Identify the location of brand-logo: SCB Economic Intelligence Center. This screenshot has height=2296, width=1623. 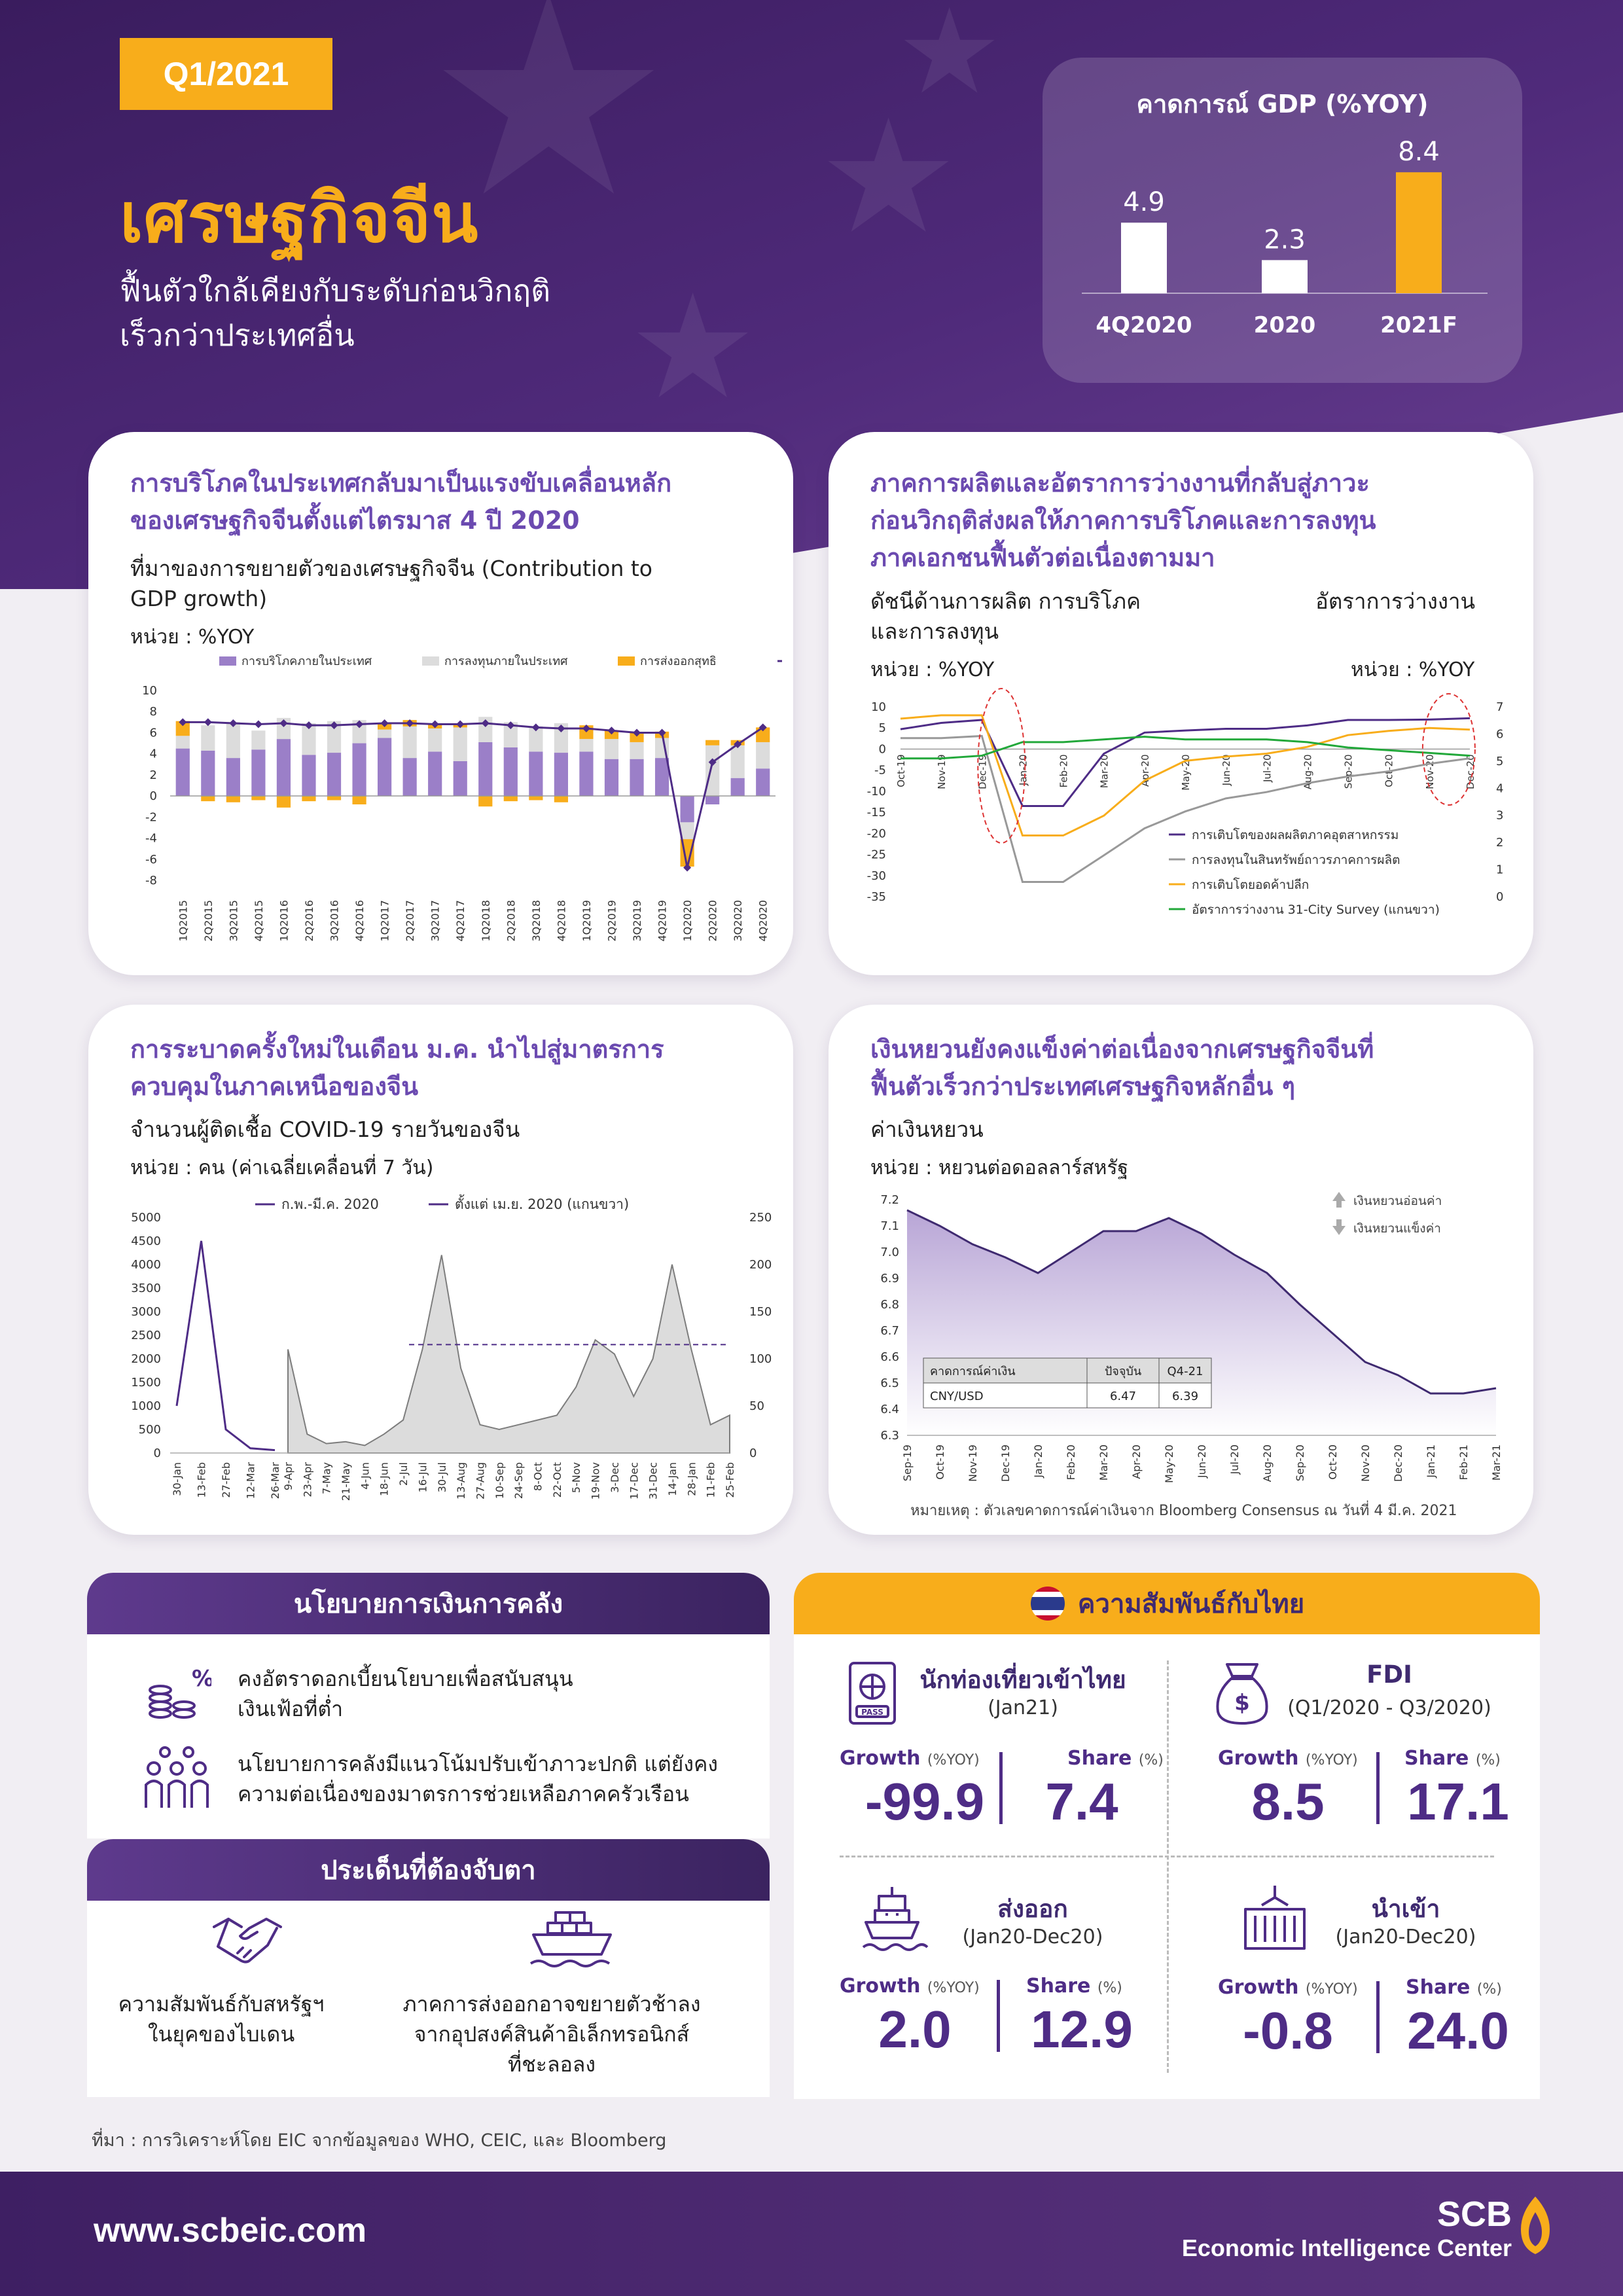
(1347, 2228).